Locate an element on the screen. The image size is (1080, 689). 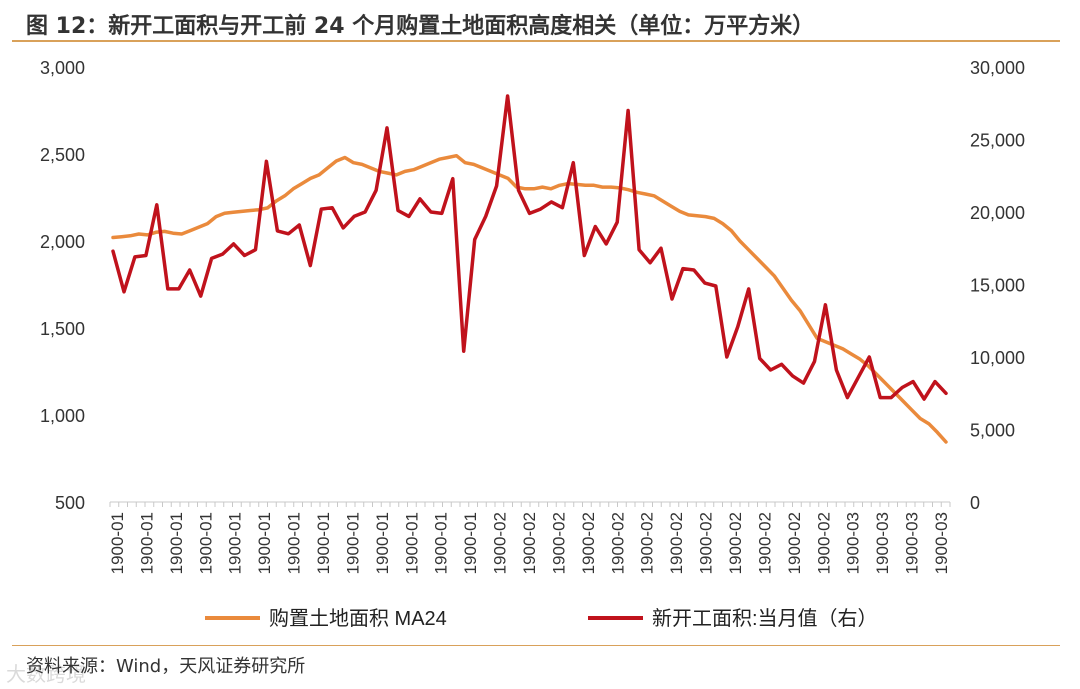
y-right-tick-label: 5,000 is located at coordinates (992, 431).